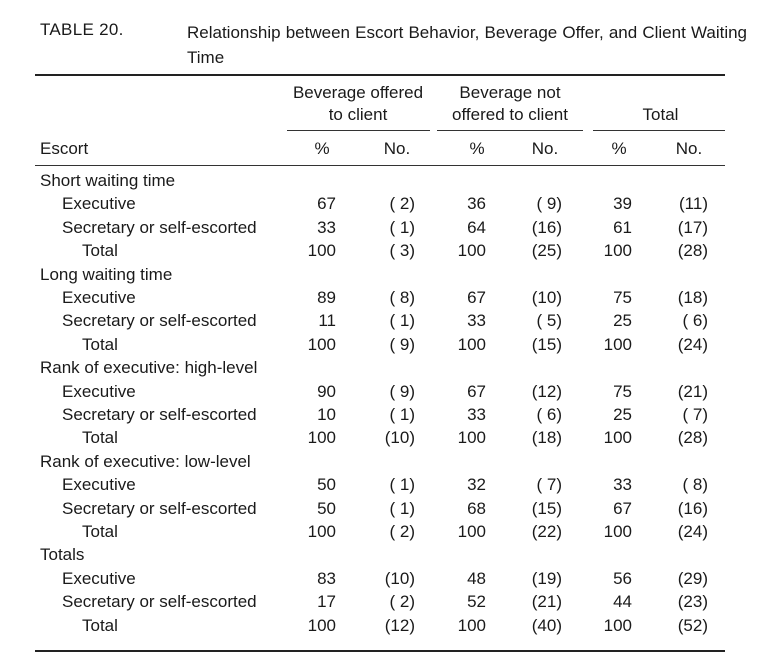 This screenshot has width=779, height=665. Describe the element at coordinates (546, 602) in the screenshot. I see `cell-n2: (21)` at that location.